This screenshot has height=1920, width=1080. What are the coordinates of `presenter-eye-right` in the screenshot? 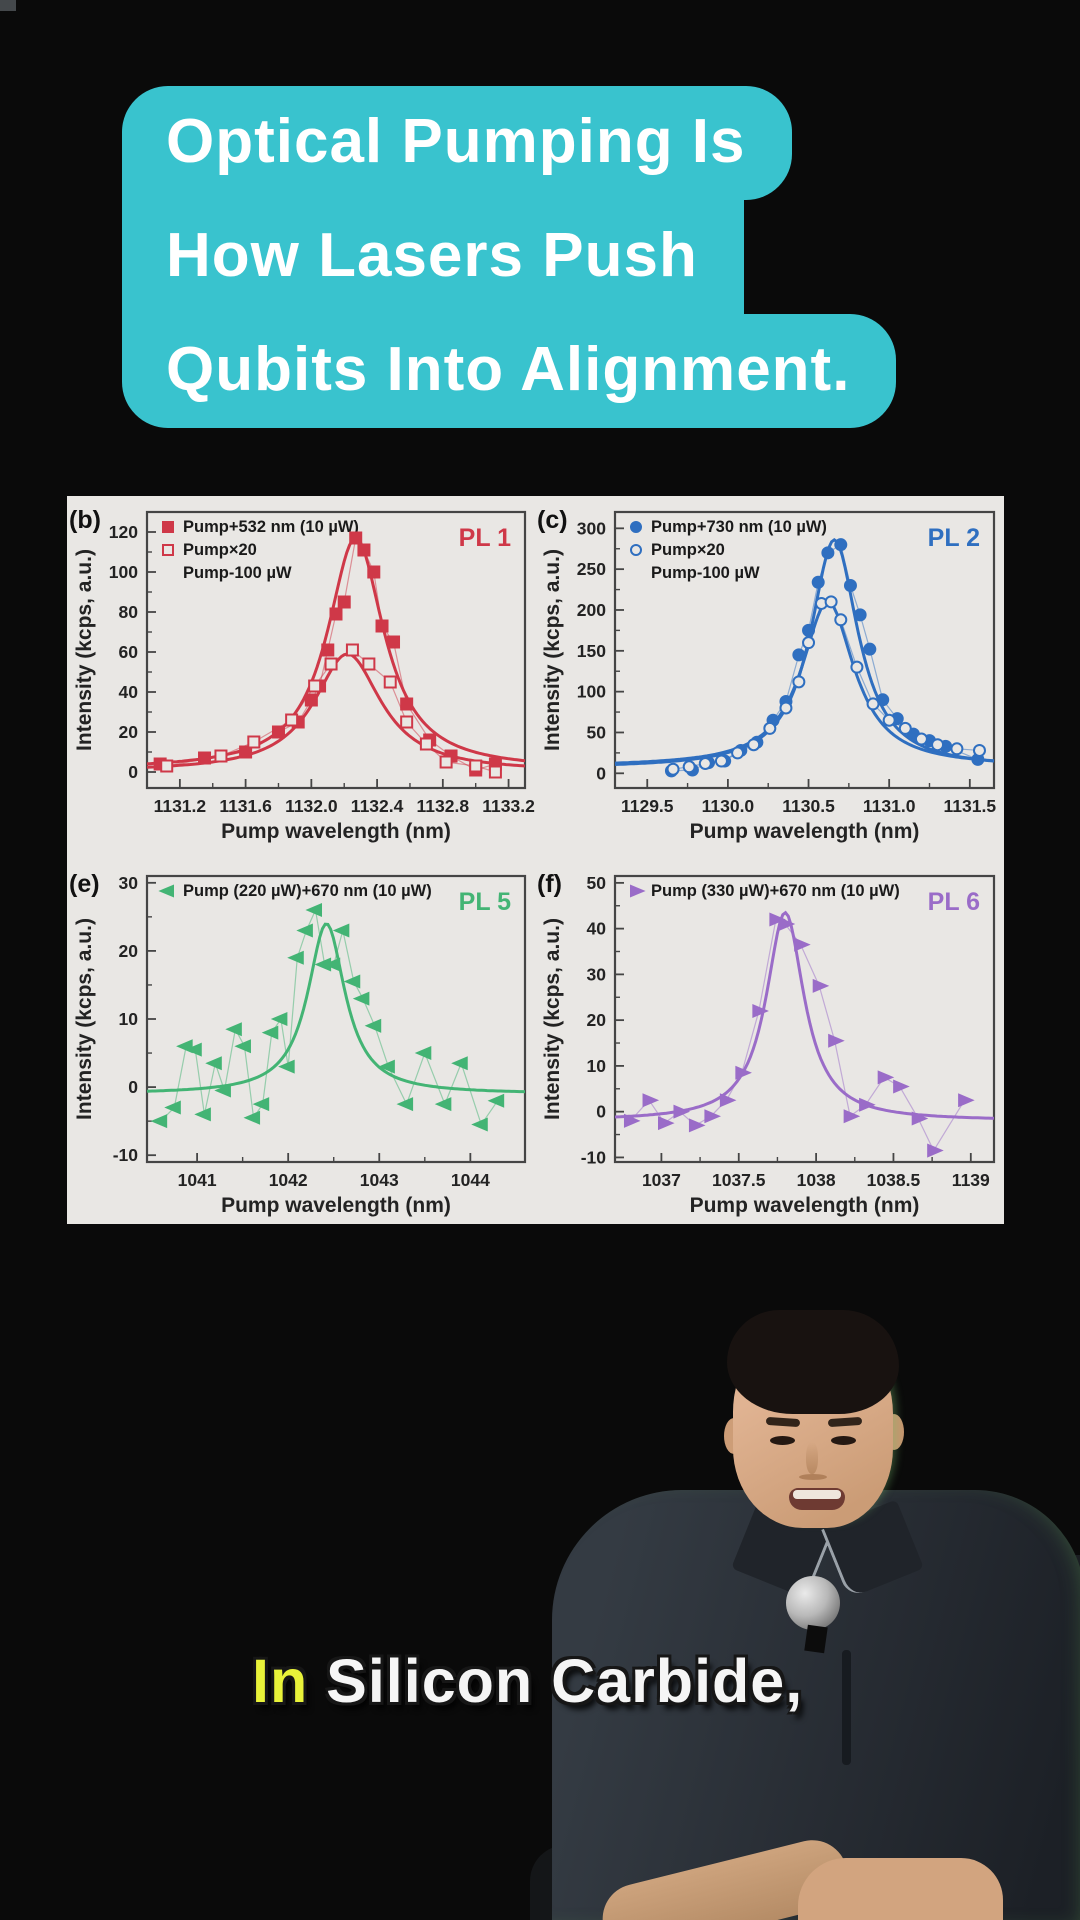 It's located at (843, 1440).